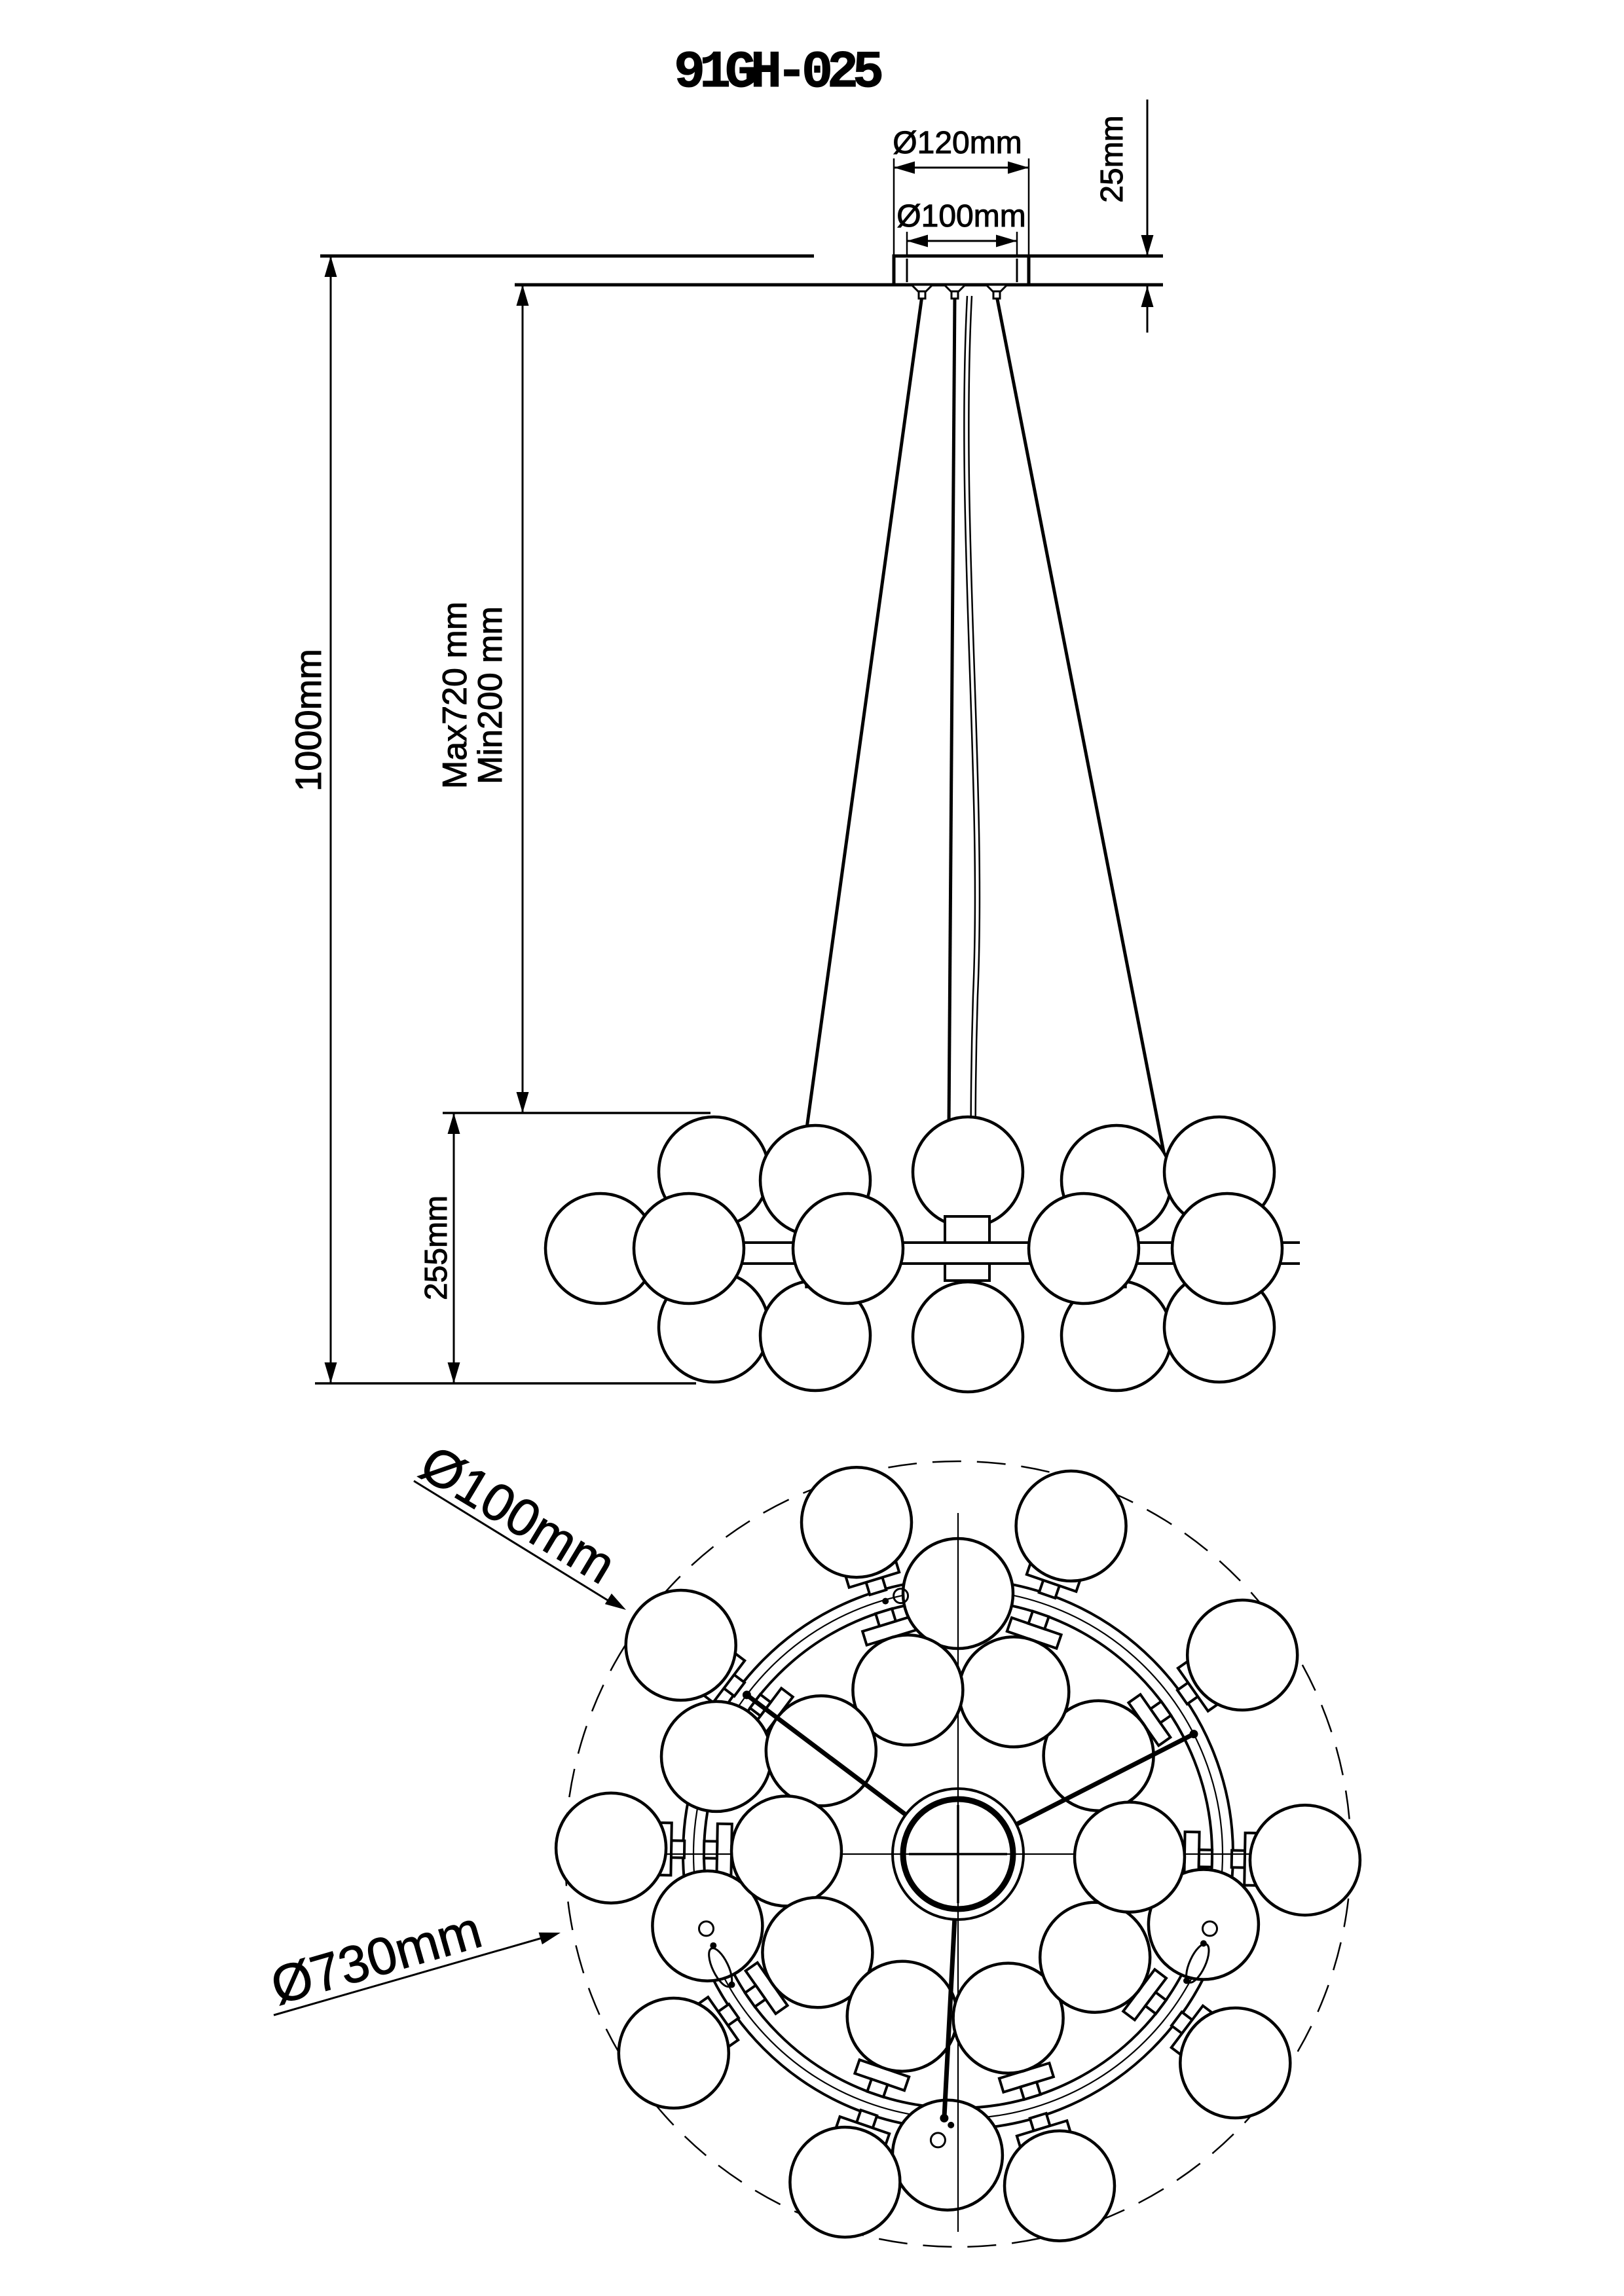  What do you see at coordinates (1112, 158) in the screenshot?
I see `dim-label-canopy-height: 25mm` at bounding box center [1112, 158].